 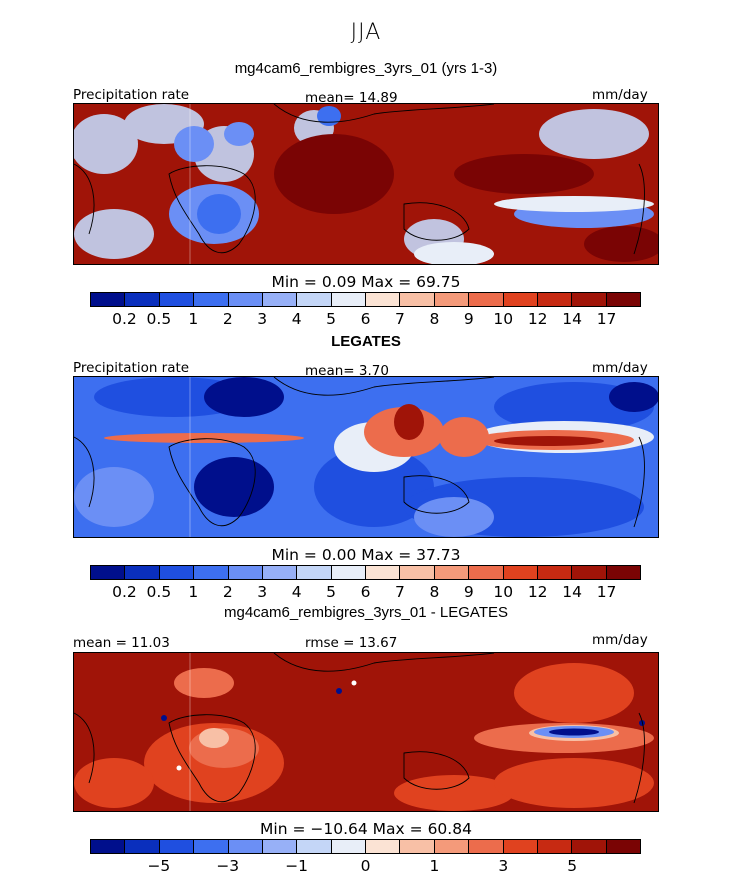 What do you see at coordinates (366, 184) in the screenshot?
I see `panel-1-map` at bounding box center [366, 184].